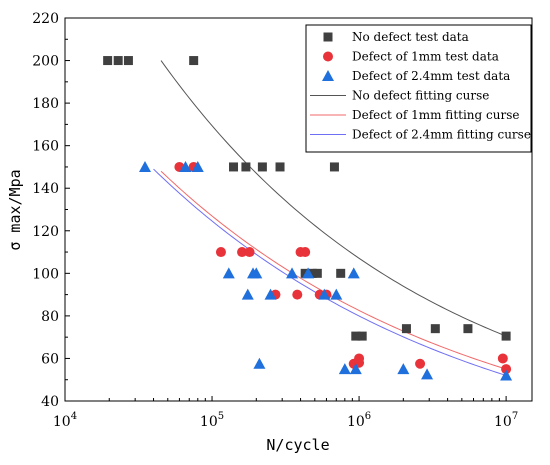 The width and height of the screenshot is (550, 465). Describe the element at coordinates (431, 76) in the screenshot. I see `legend-label: Defect of 2.4mm test data` at that location.